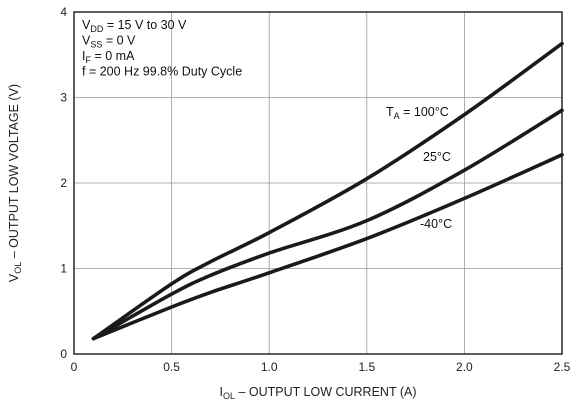  Describe the element at coordinates (63, 12) in the screenshot. I see `y-tick-label: 4` at that location.